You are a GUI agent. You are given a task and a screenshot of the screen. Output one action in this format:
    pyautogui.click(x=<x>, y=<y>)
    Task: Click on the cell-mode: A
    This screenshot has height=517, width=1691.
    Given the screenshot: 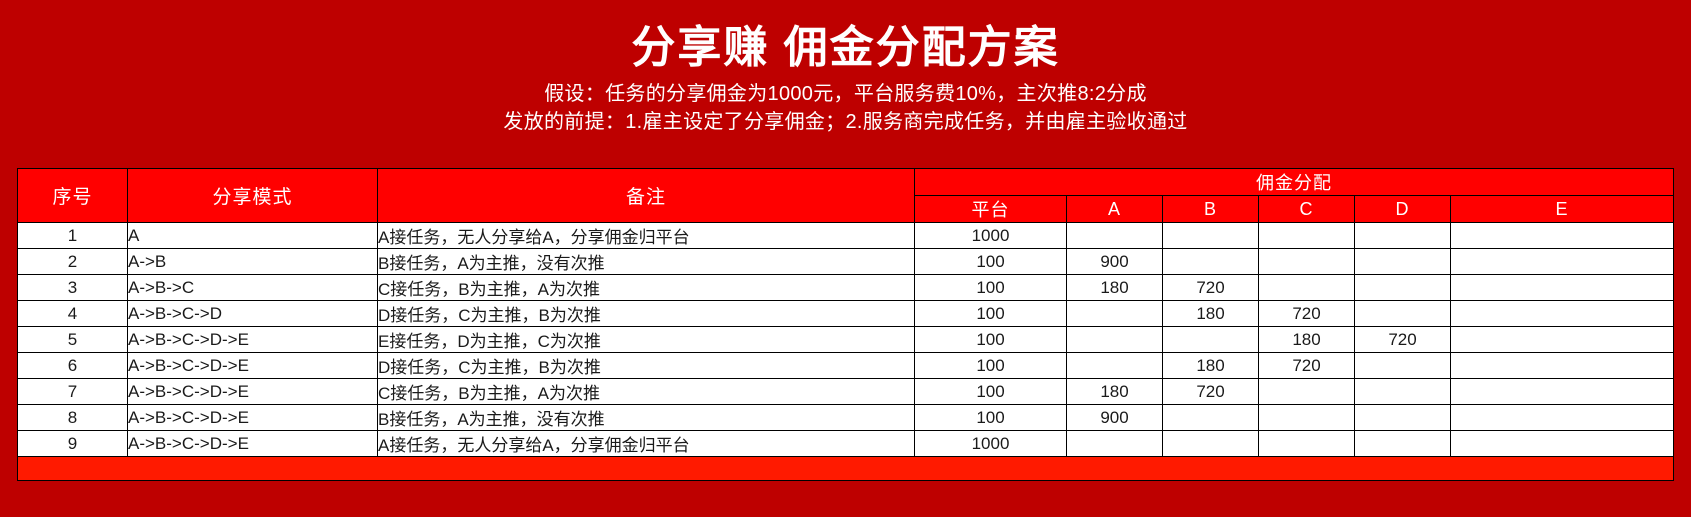 What is the action you would take?
    pyautogui.click(x=252, y=235)
    